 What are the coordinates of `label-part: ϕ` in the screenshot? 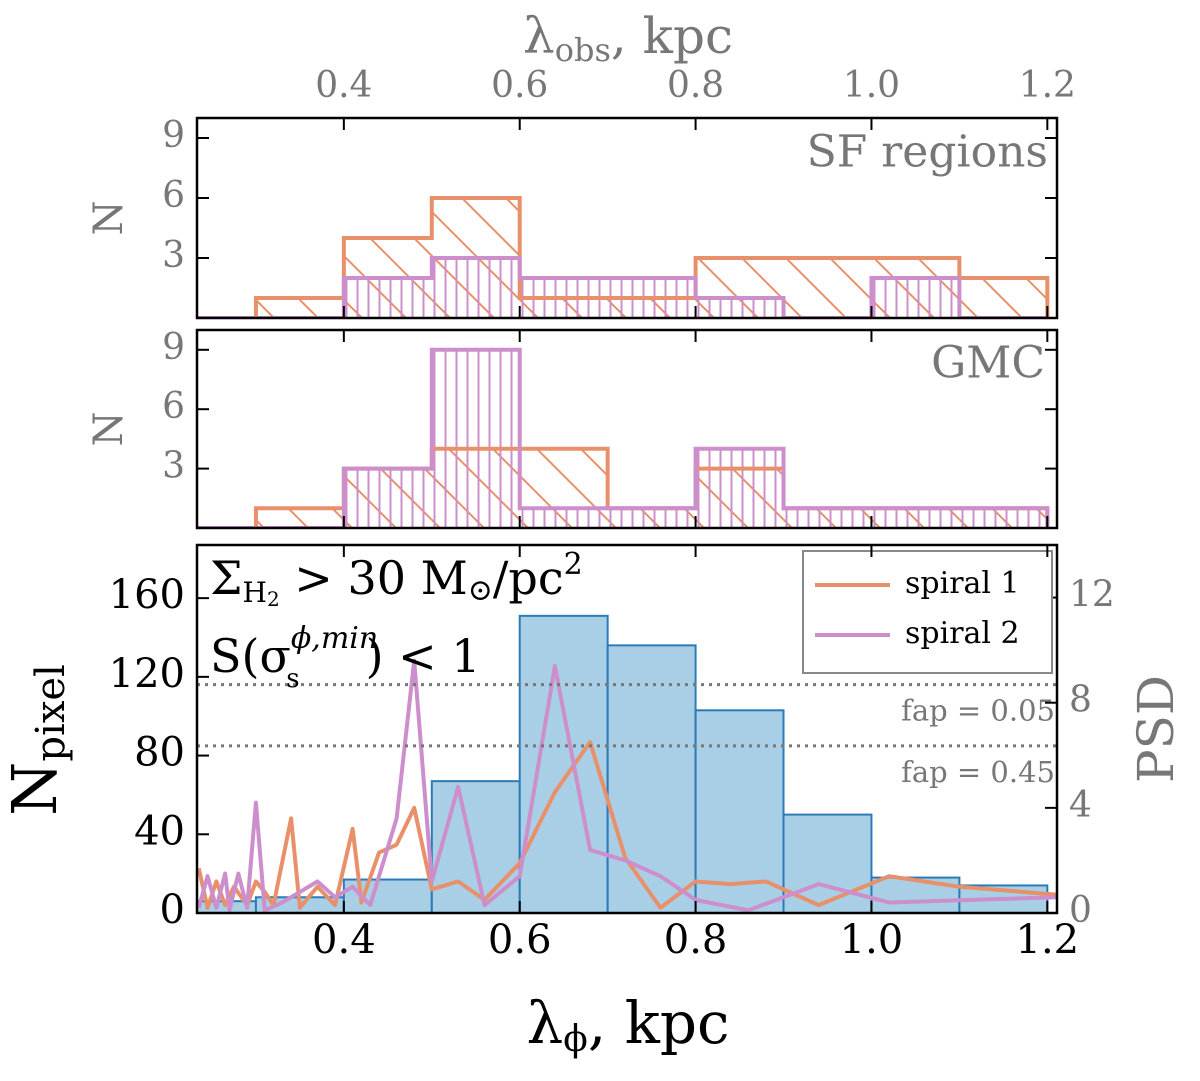 It's located at (575, 1039).